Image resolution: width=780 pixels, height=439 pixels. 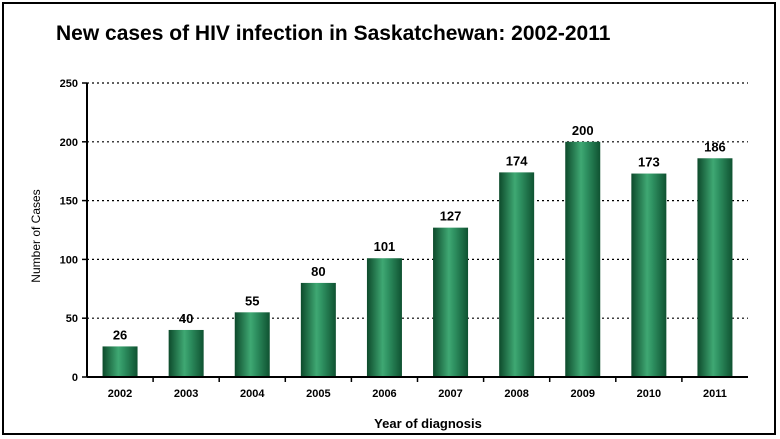 I want to click on x-tick-label: 2005, so click(x=318, y=394).